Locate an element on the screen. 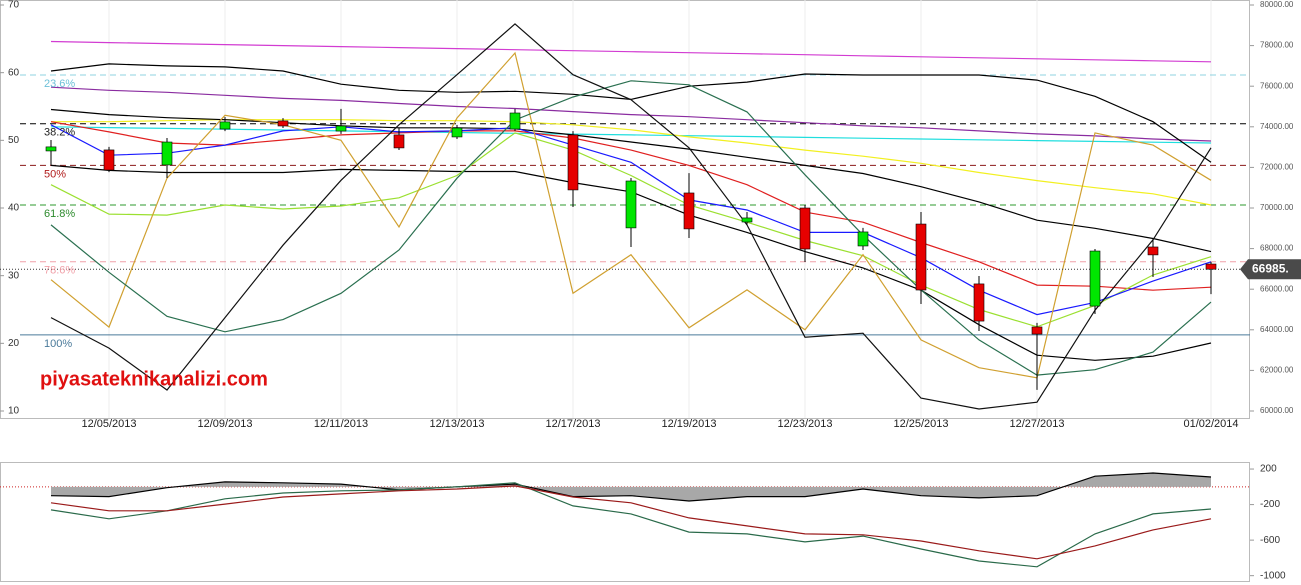 This screenshot has height=585, width=1301. histogram-area is located at coordinates (631, 487).